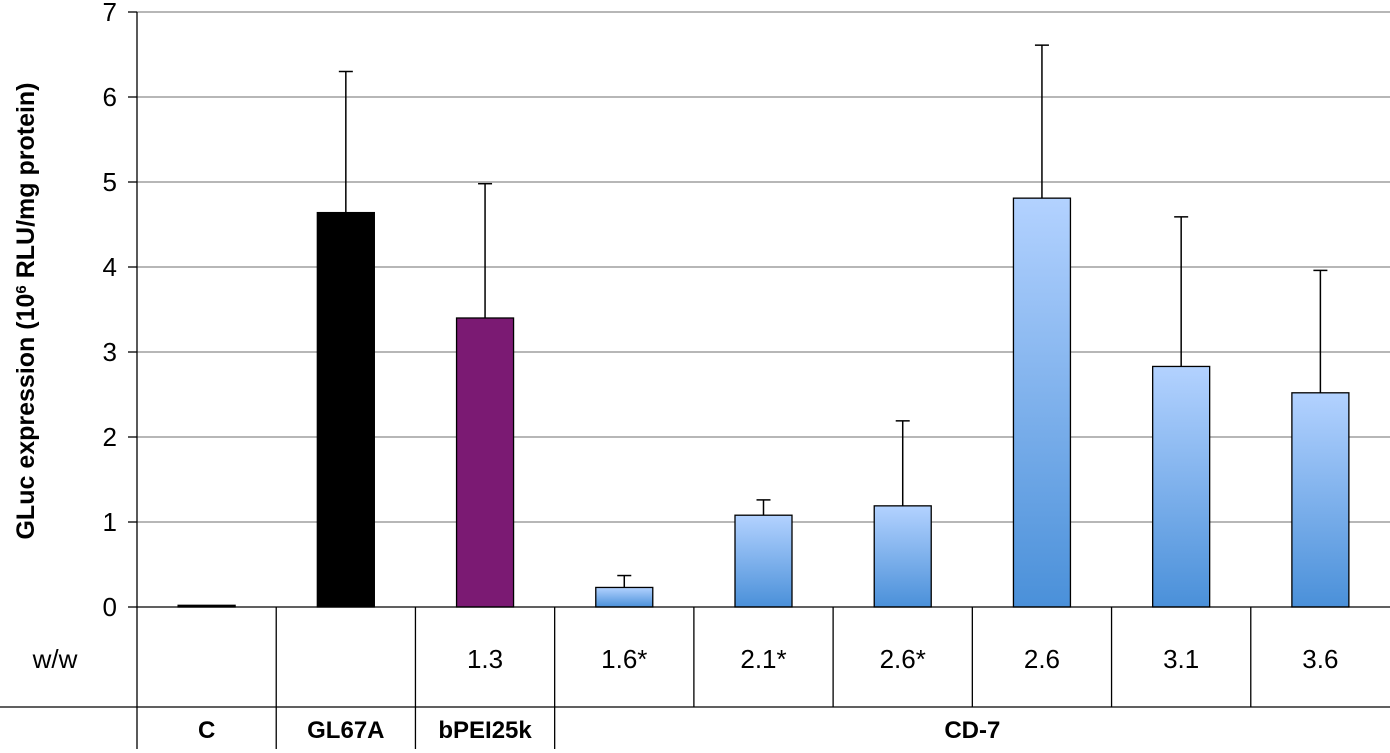  What do you see at coordinates (26, 183) in the screenshot?
I see `y-axis-label-rest: RLU/mg protein)` at bounding box center [26, 183].